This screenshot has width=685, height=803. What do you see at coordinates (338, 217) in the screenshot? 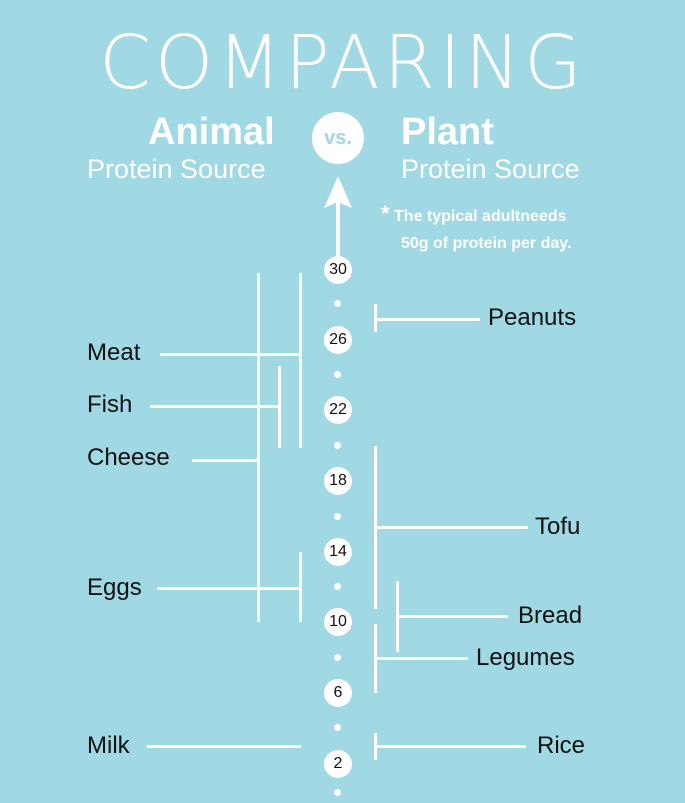
I see `arrow-up-icon` at bounding box center [338, 217].